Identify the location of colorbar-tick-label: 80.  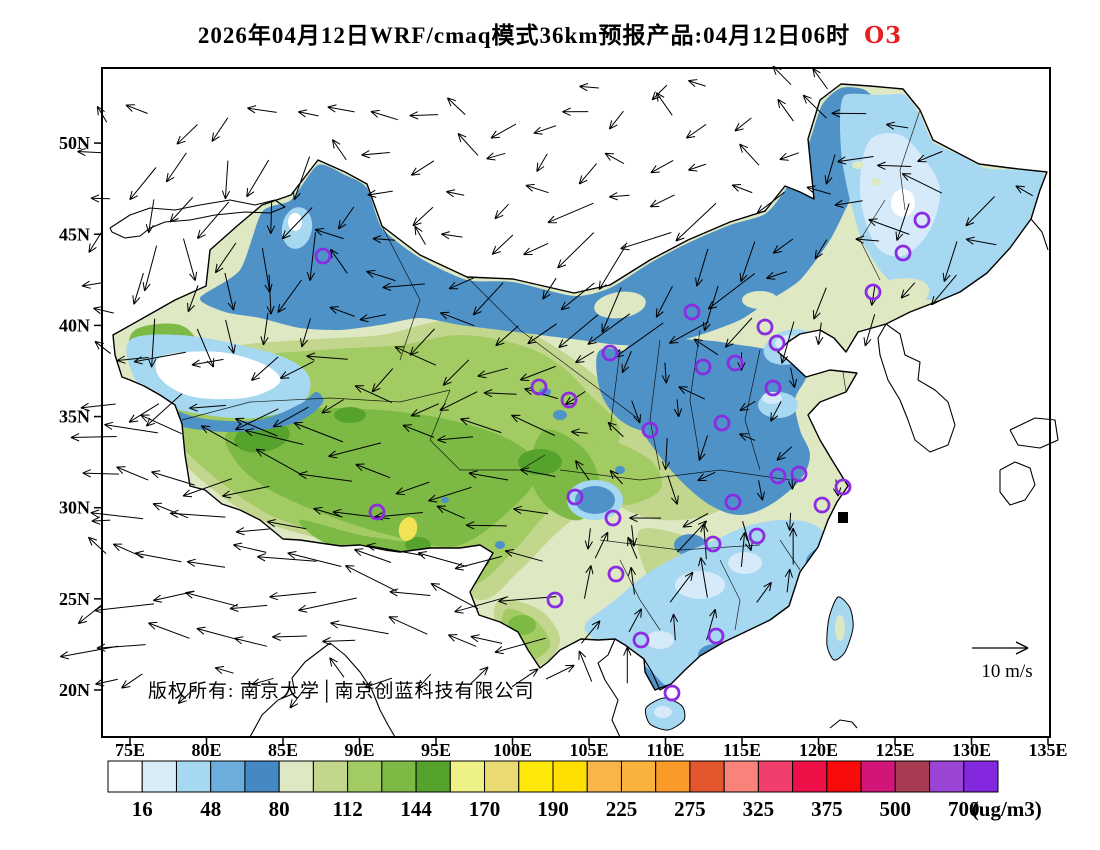
(279, 809).